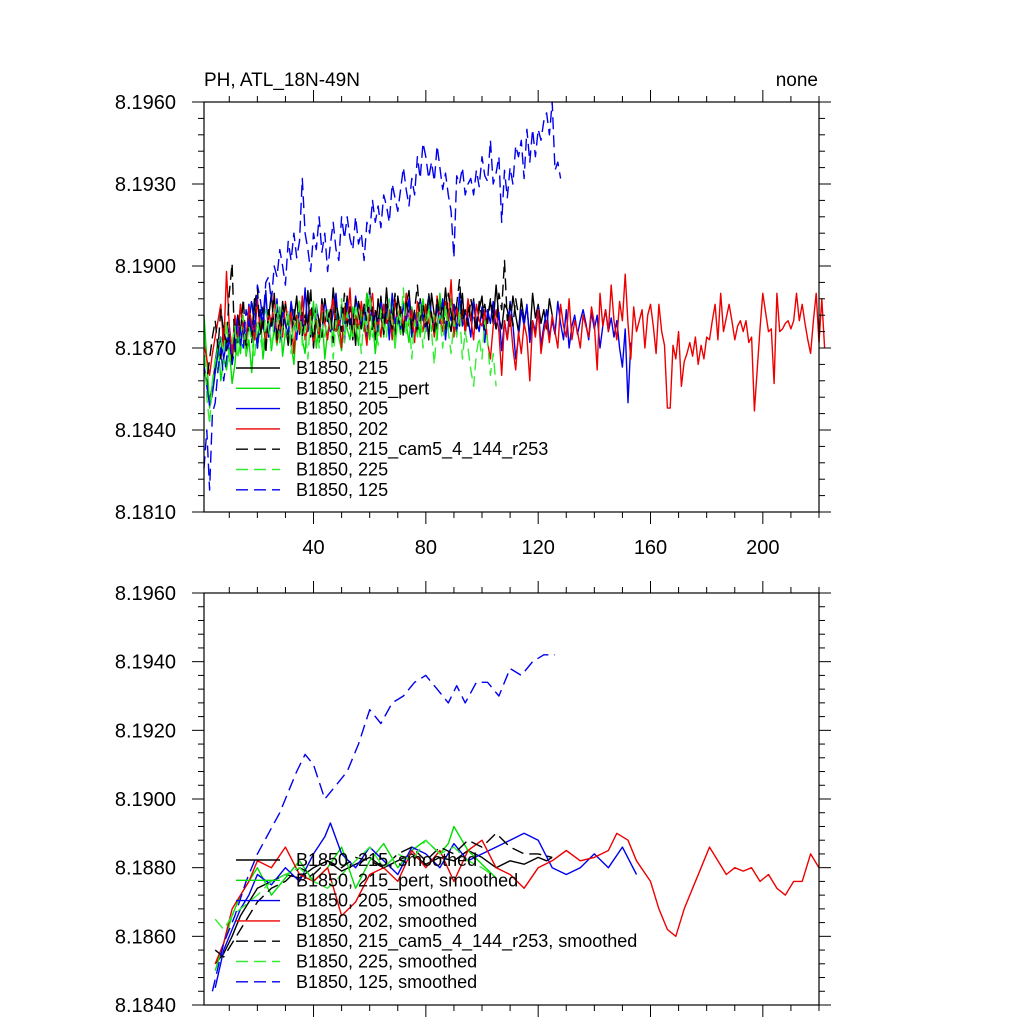  What do you see at coordinates (386, 901) in the screenshot?
I see `legend-label-b1850-205-smoothed: B1850, 205, smoothed` at bounding box center [386, 901].